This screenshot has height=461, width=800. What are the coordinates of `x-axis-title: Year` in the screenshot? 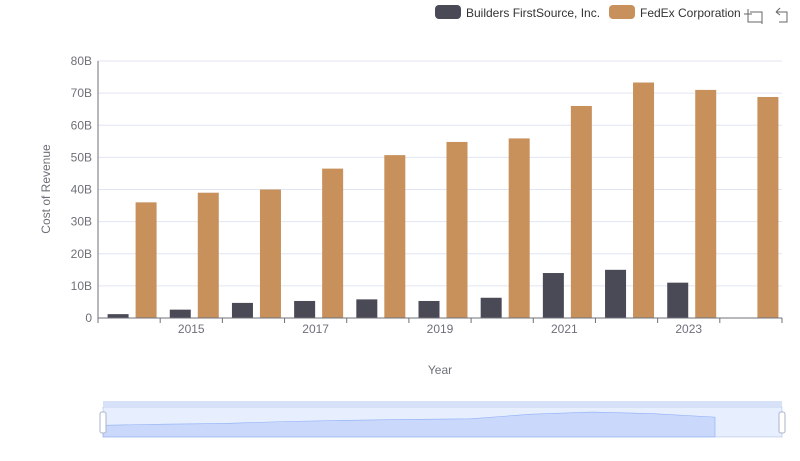 It's located at (440, 370).